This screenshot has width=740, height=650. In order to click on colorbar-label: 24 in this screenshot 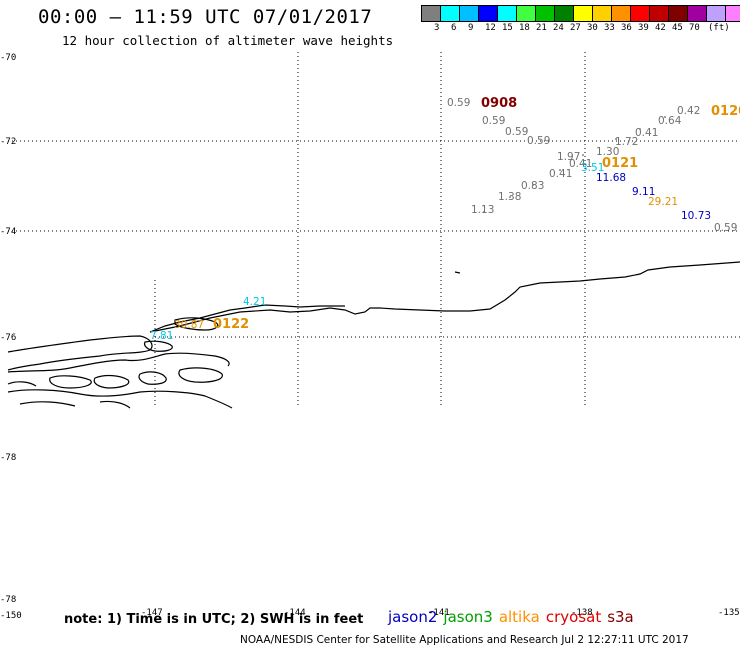, I will do `click(558, 28)`.